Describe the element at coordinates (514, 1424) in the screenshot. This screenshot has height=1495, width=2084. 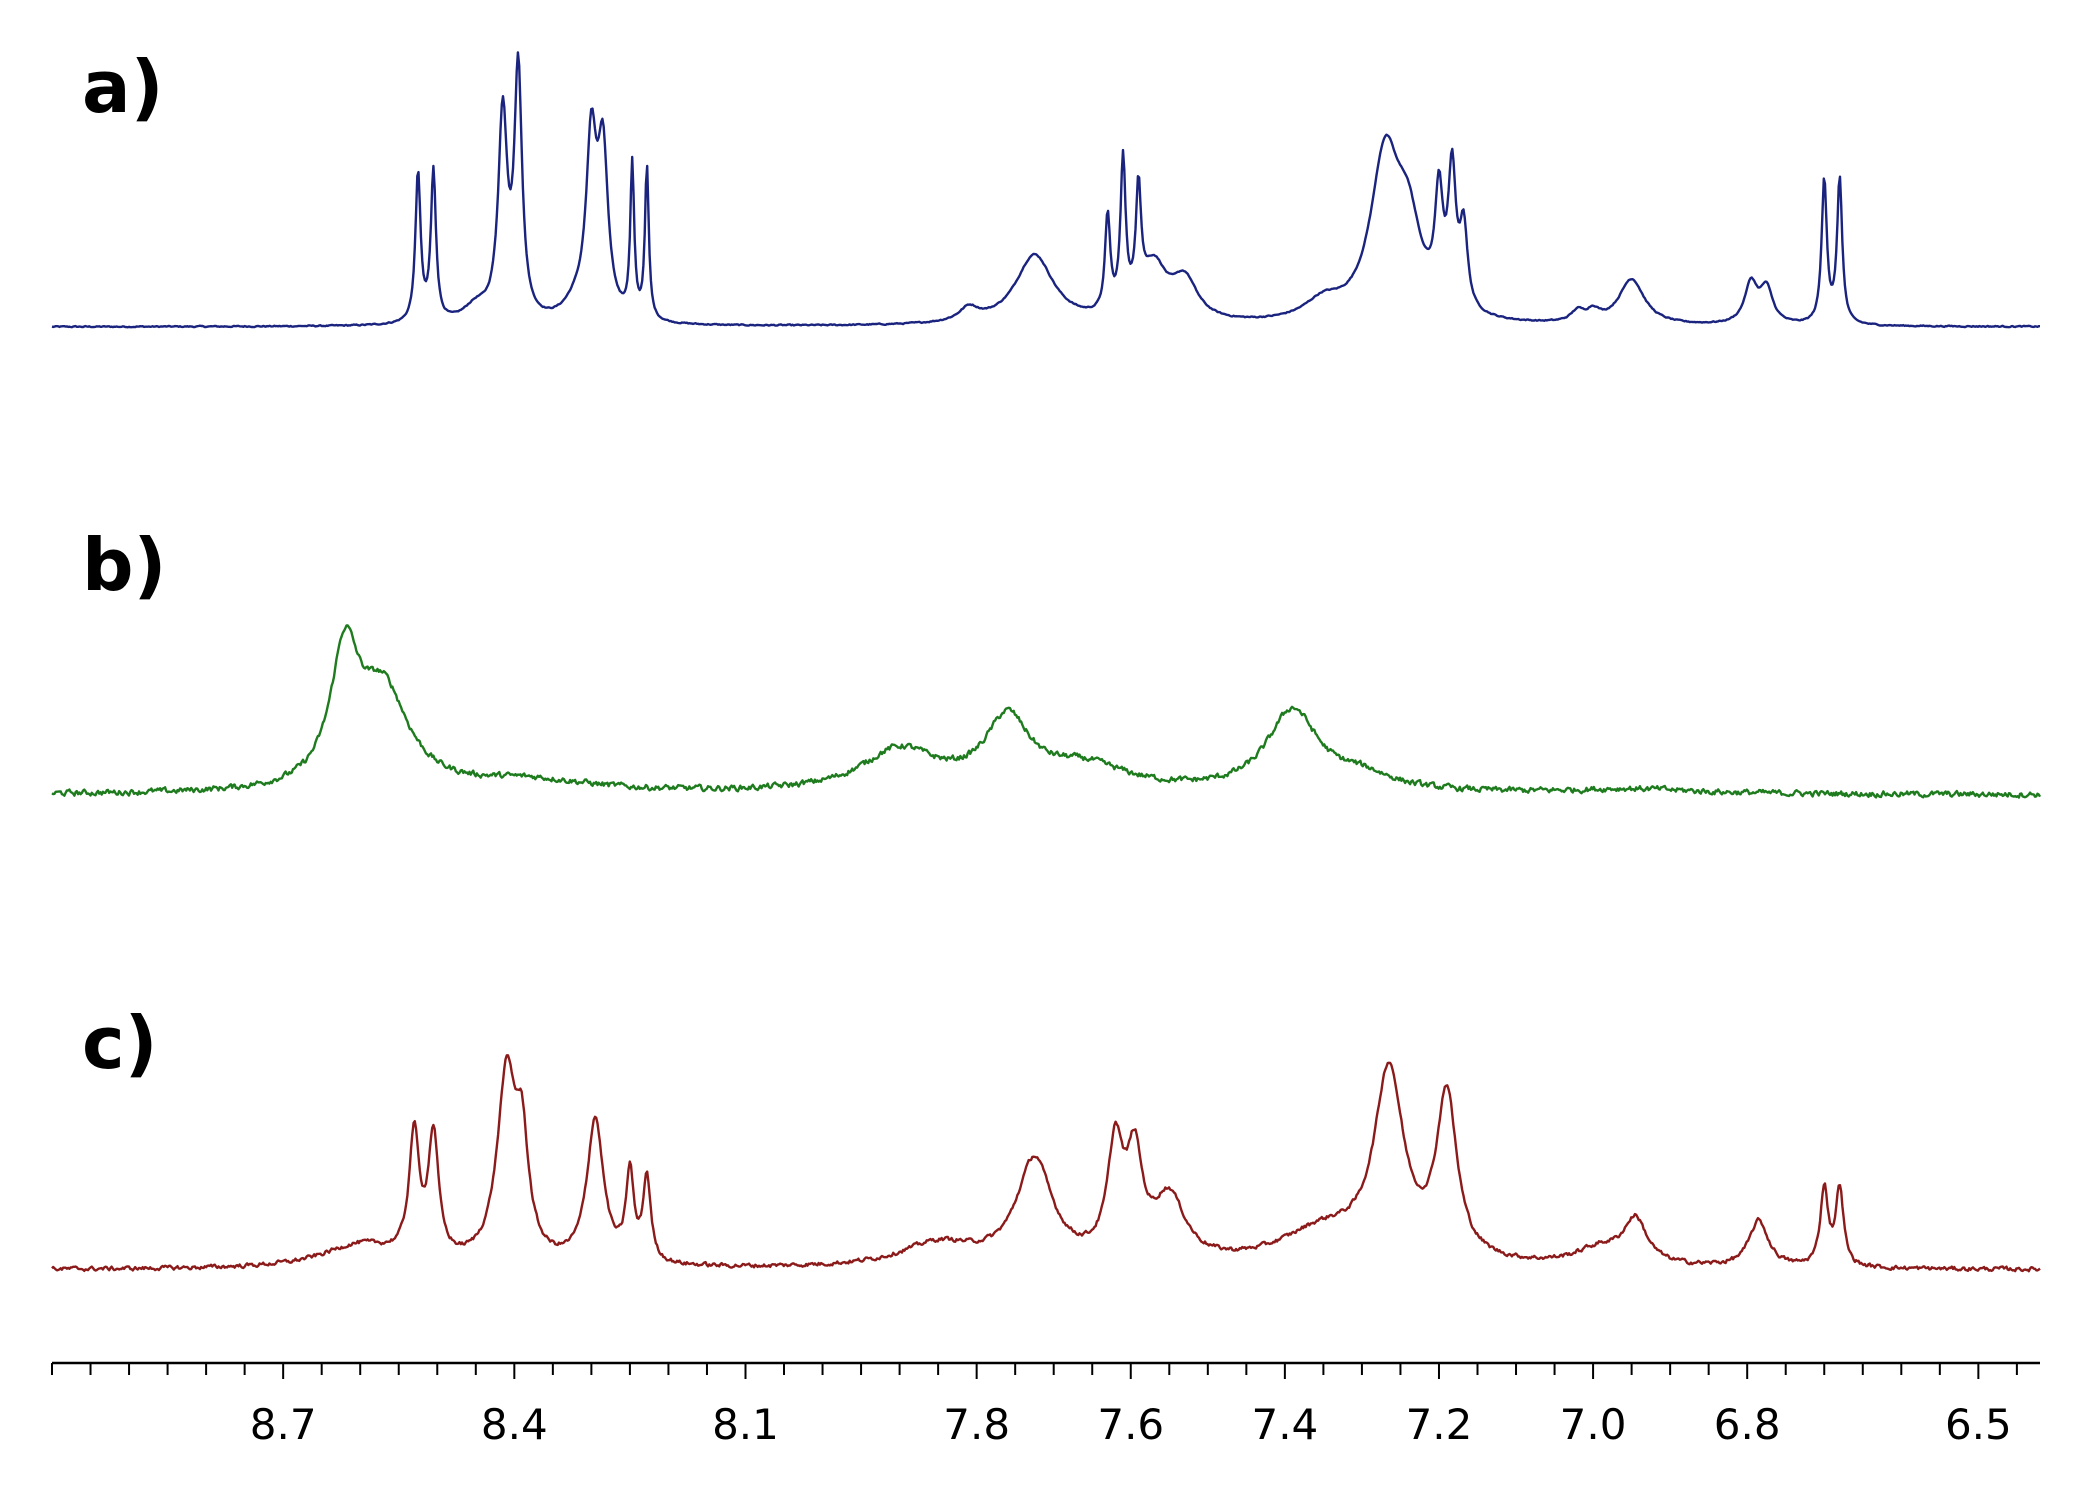
I see `x-tick-label: 8.4` at that location.